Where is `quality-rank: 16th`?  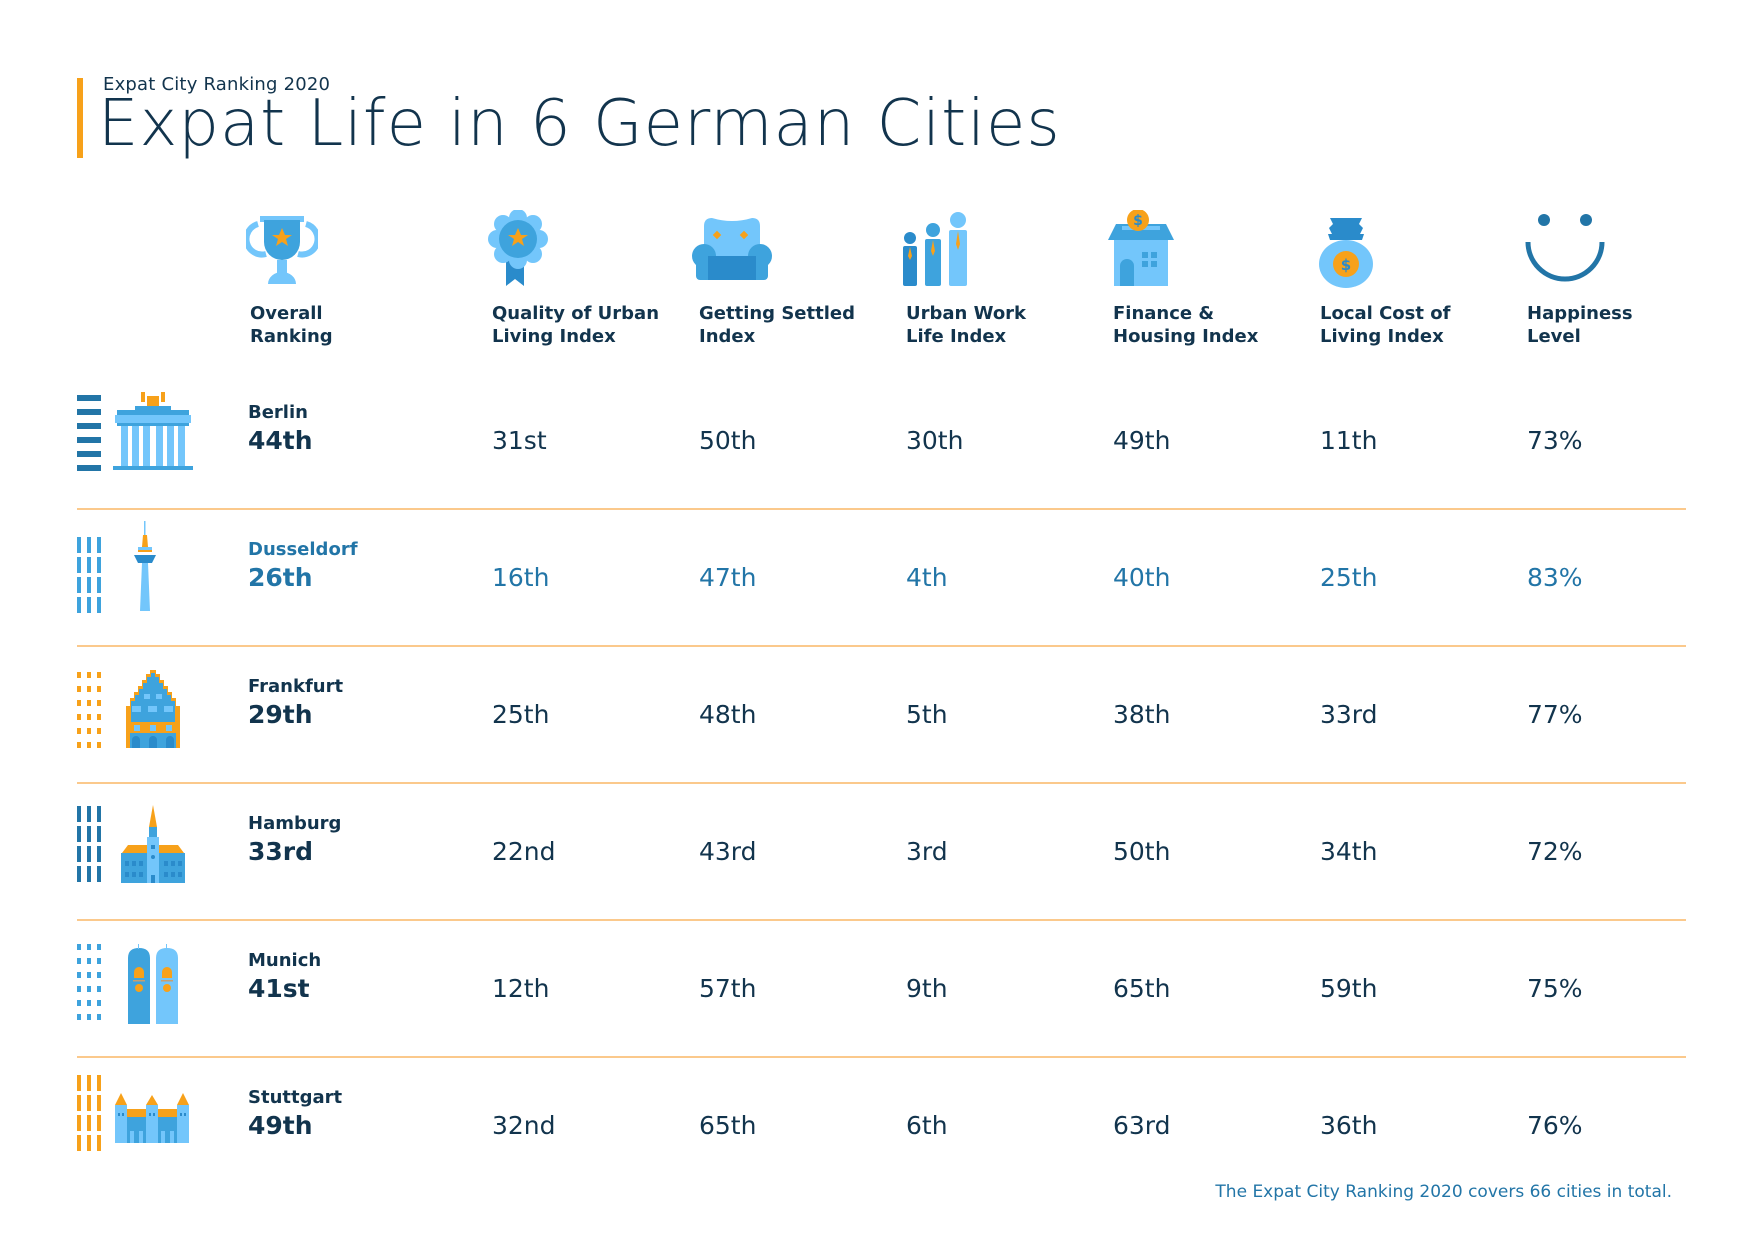 quality-rank: 16th is located at coordinates (521, 577).